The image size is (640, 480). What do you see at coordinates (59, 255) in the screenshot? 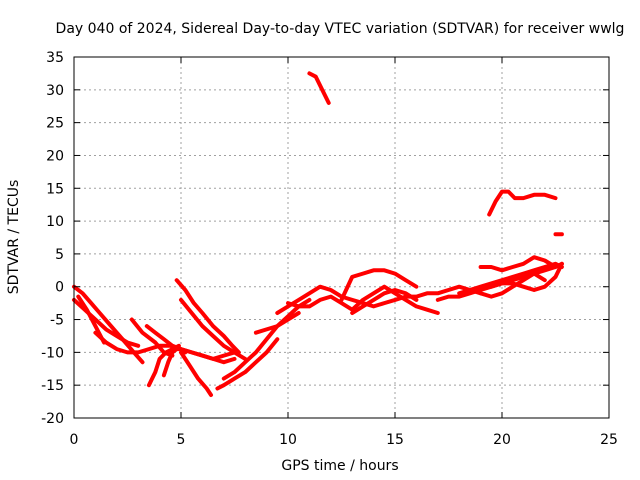
I see `y-tick-label: 5` at bounding box center [59, 255].